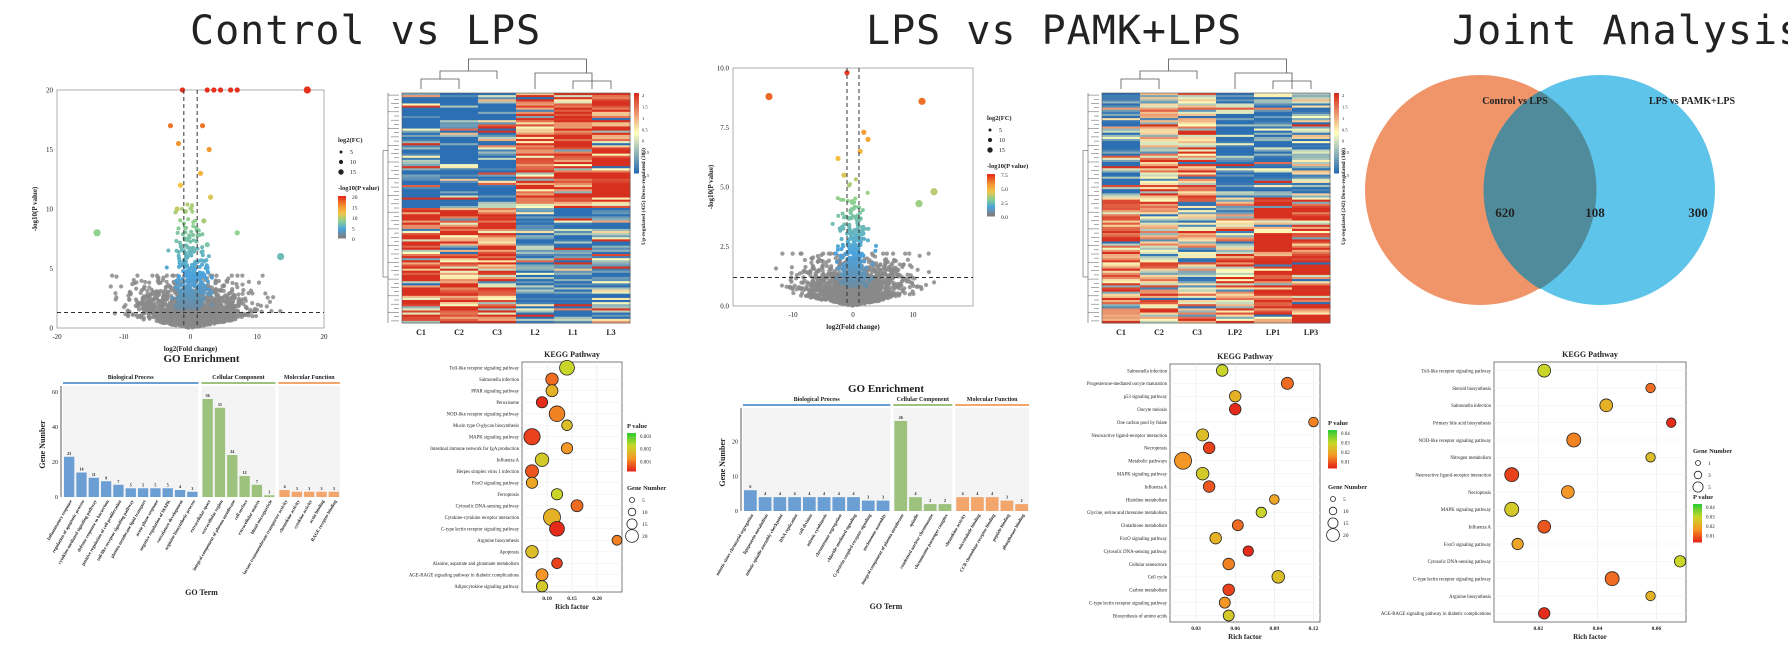 This screenshot has width=1788, height=656. Describe the element at coordinates (498, 541) in the screenshot. I see `pathway-label: Arginine biosynthesis` at that location.